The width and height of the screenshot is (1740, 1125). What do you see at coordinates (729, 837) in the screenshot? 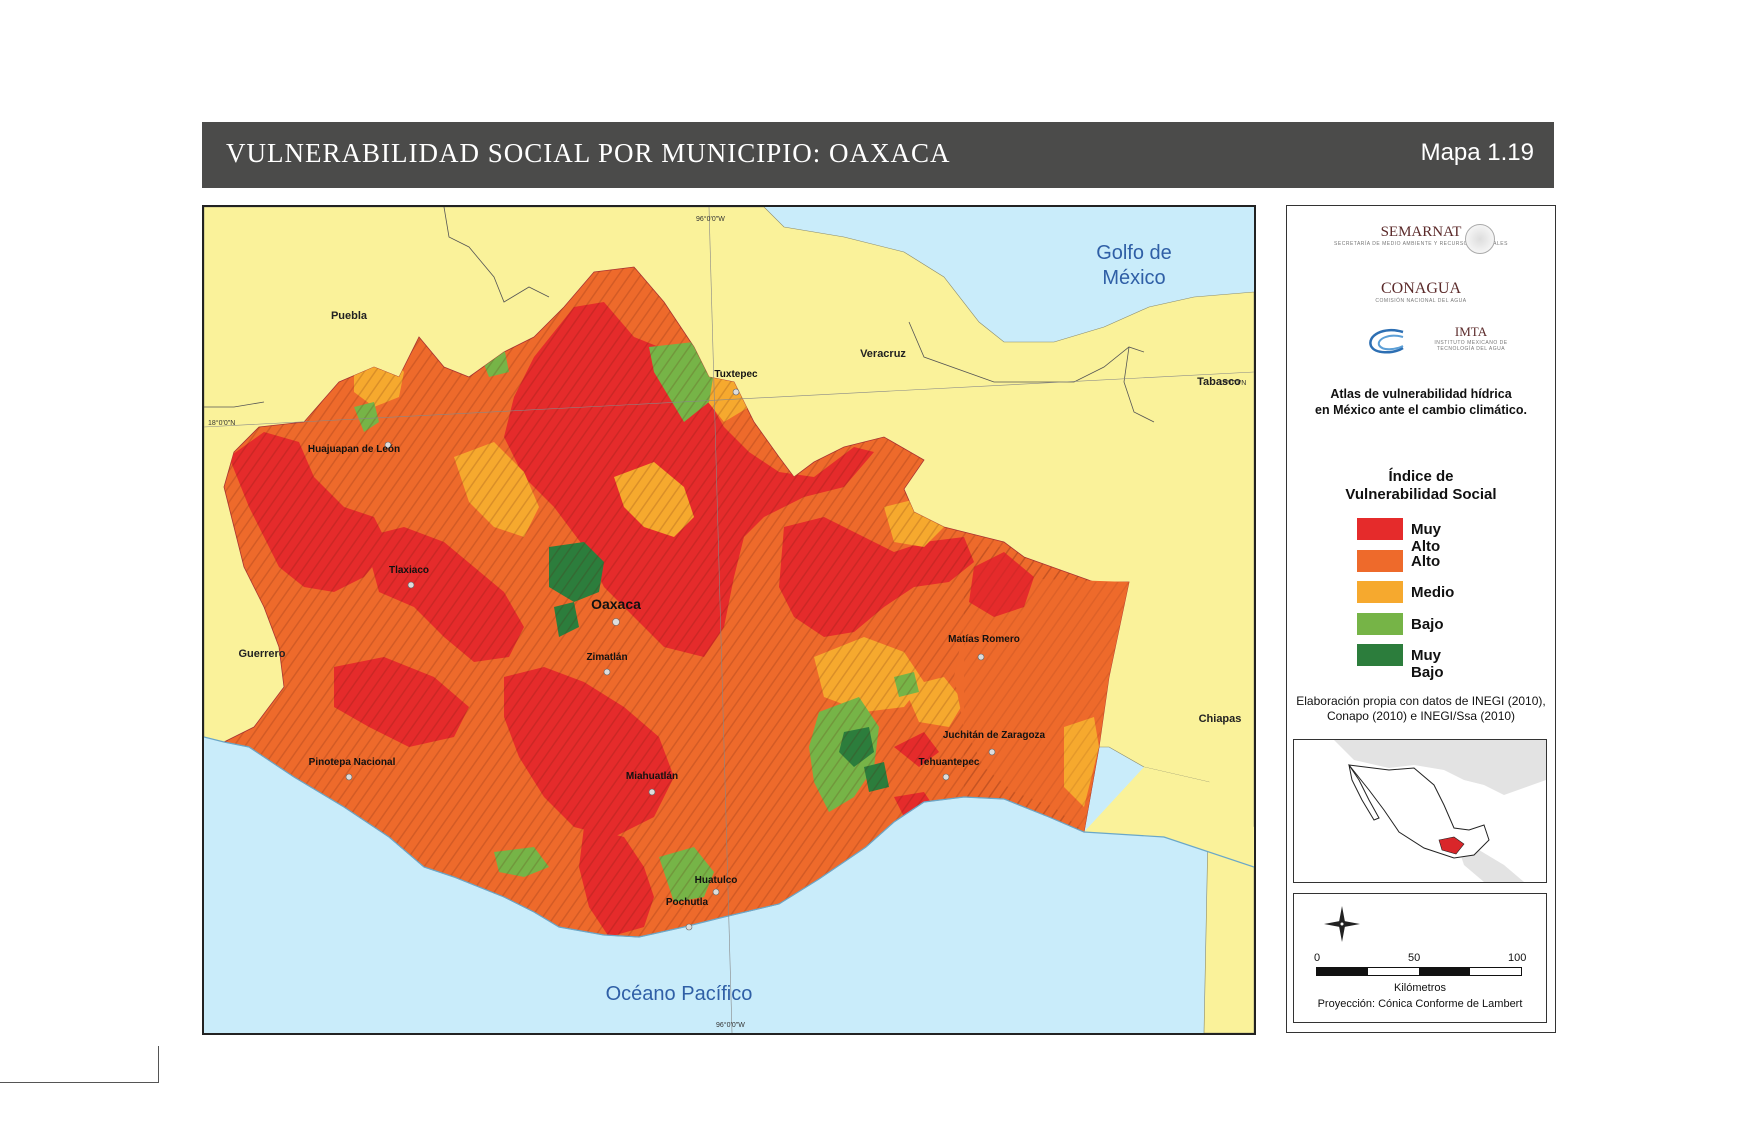
I see `coastline` at bounding box center [729, 837].